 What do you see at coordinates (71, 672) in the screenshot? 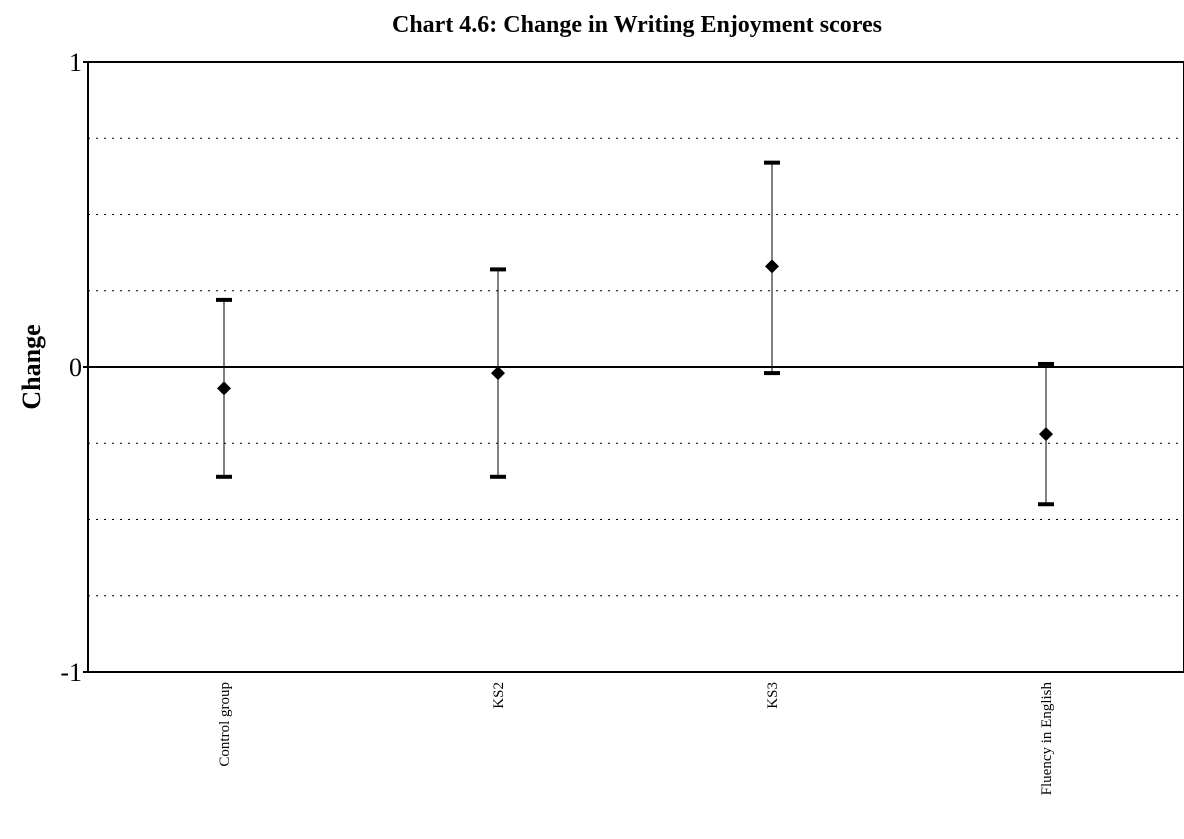
I see `y-tick-label: -1` at bounding box center [71, 672].